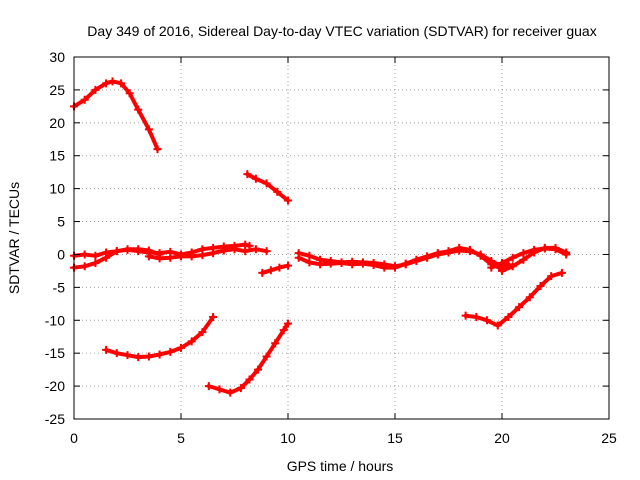 The width and height of the screenshot is (640, 480). Describe the element at coordinates (57, 156) in the screenshot. I see `y-tick-label: 15` at that location.